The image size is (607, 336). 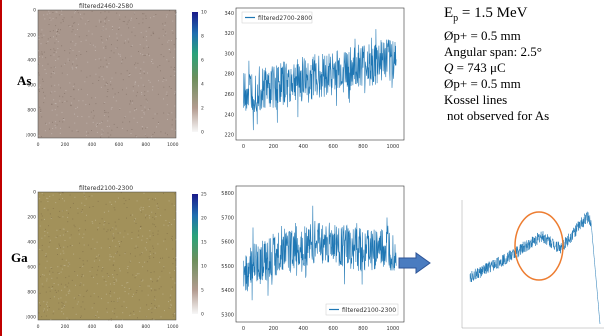 I want to click on heatmap-ga-image, so click(x=107, y=256).